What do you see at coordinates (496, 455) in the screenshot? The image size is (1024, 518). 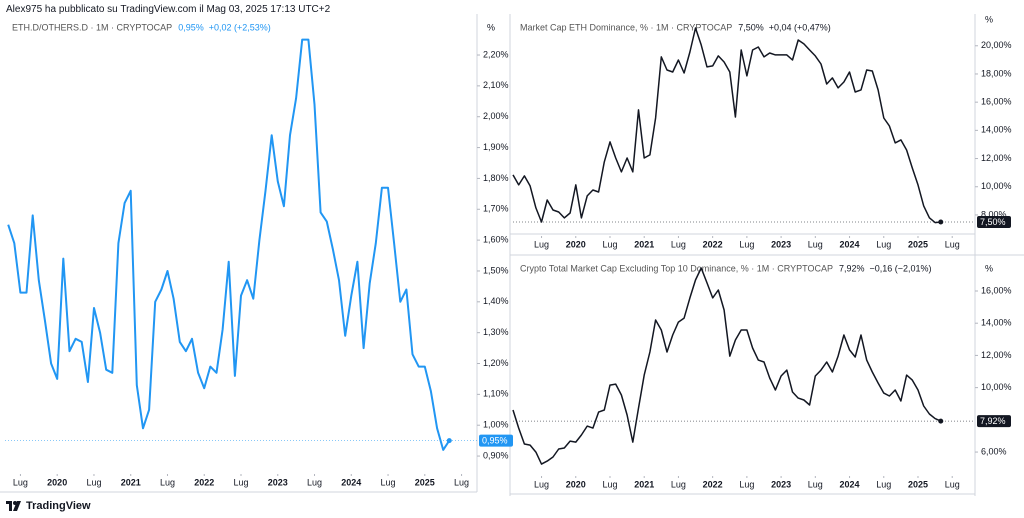 I see `y-tick-label: 0,90%` at bounding box center [496, 455].